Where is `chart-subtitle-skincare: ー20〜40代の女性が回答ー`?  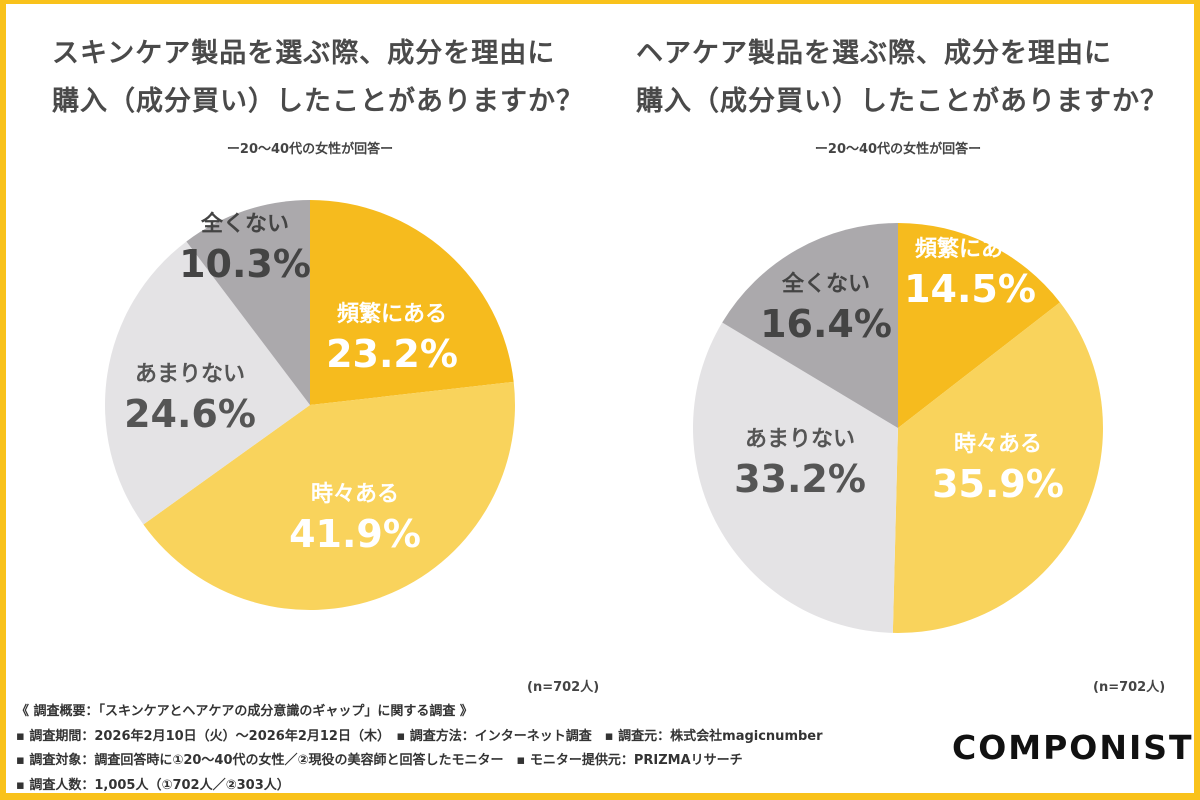 chart-subtitle-skincare: ー20〜40代の女性が回答ー is located at coordinates (310, 149).